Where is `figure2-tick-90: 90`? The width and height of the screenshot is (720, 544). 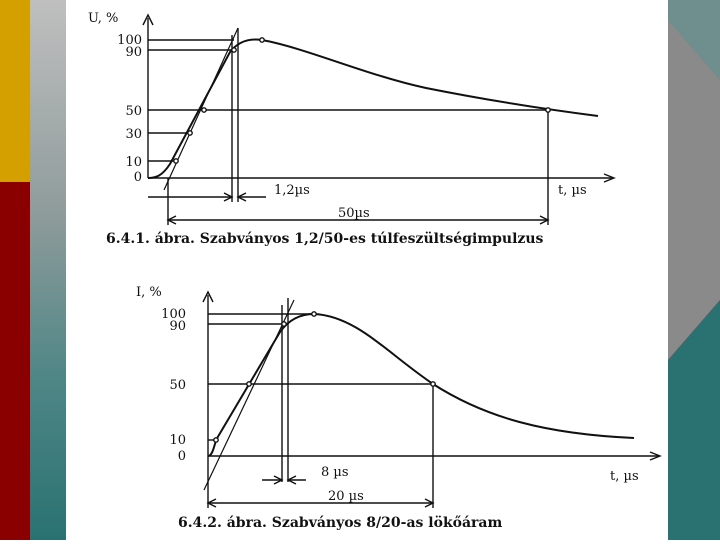
figure2-tick-90: 90 is located at coordinates (177, 326).